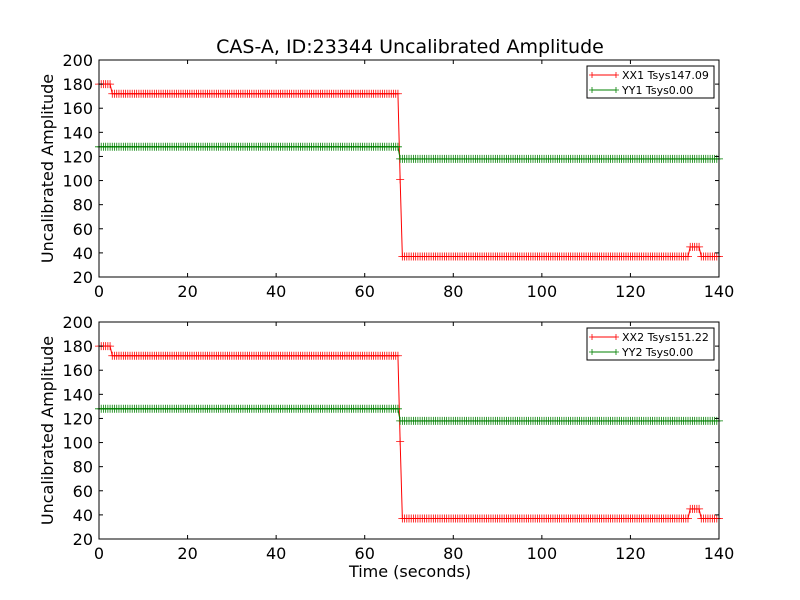 This screenshot has height=600, width=800. Describe the element at coordinates (665, 337) in the screenshot. I see `legend-label: XX2 Tsys151.22` at that location.